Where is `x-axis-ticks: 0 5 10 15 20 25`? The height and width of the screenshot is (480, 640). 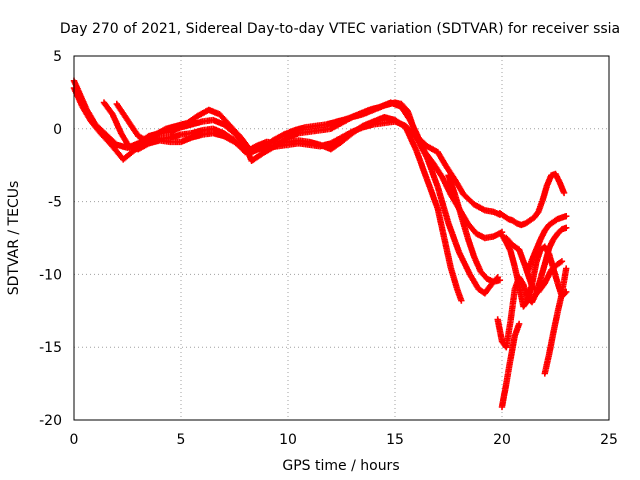 x-axis-ticks: 0 5 10 15 20 25 is located at coordinates (344, 440).